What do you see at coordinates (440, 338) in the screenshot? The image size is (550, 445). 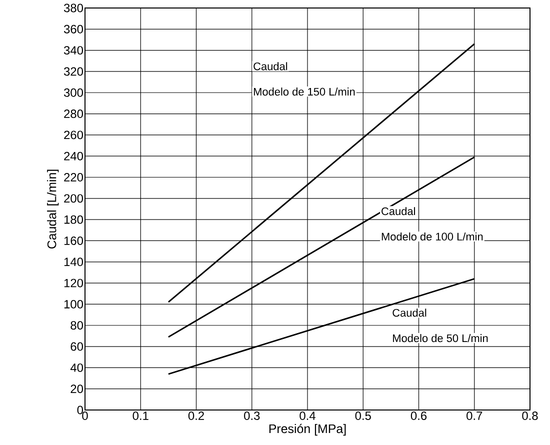 I see `annotation: Modelo de 50 L/min` at bounding box center [440, 338].